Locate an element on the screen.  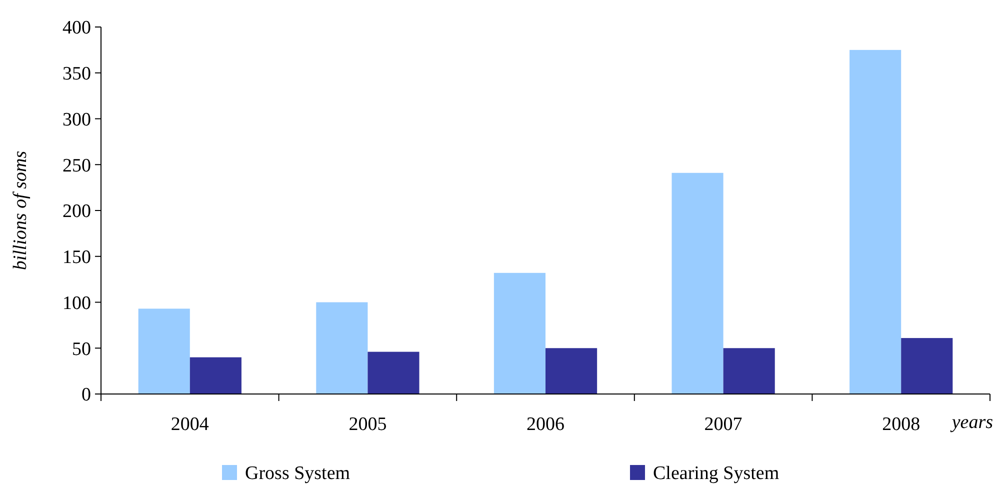
legend-label: Gross System is located at coordinates (297, 473).